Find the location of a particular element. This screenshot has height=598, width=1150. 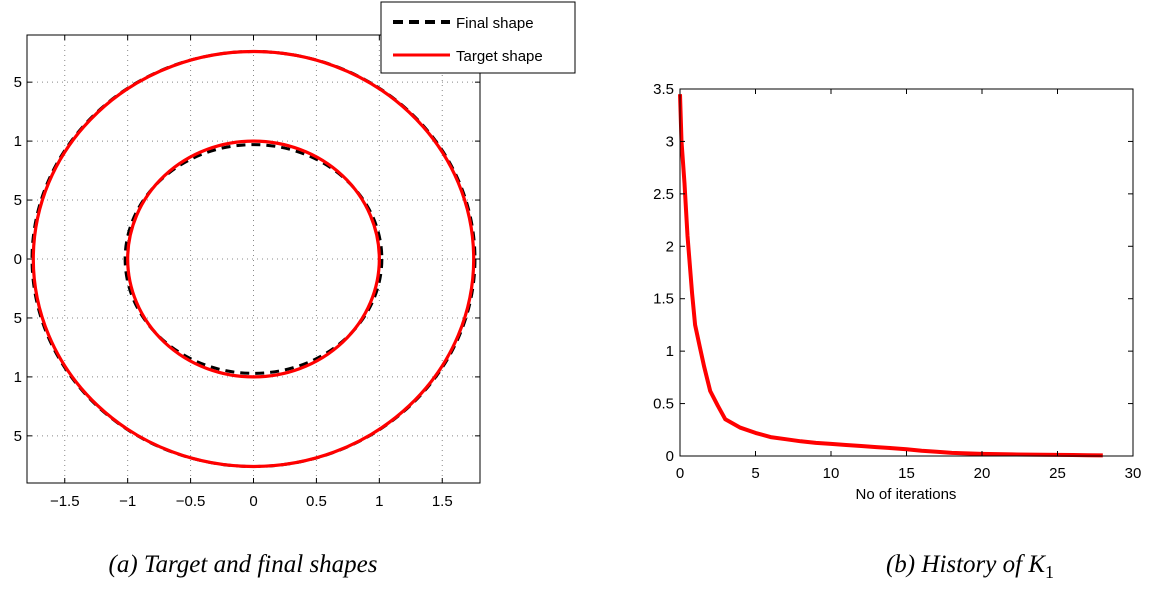

legend-box is located at coordinates (478, 37).